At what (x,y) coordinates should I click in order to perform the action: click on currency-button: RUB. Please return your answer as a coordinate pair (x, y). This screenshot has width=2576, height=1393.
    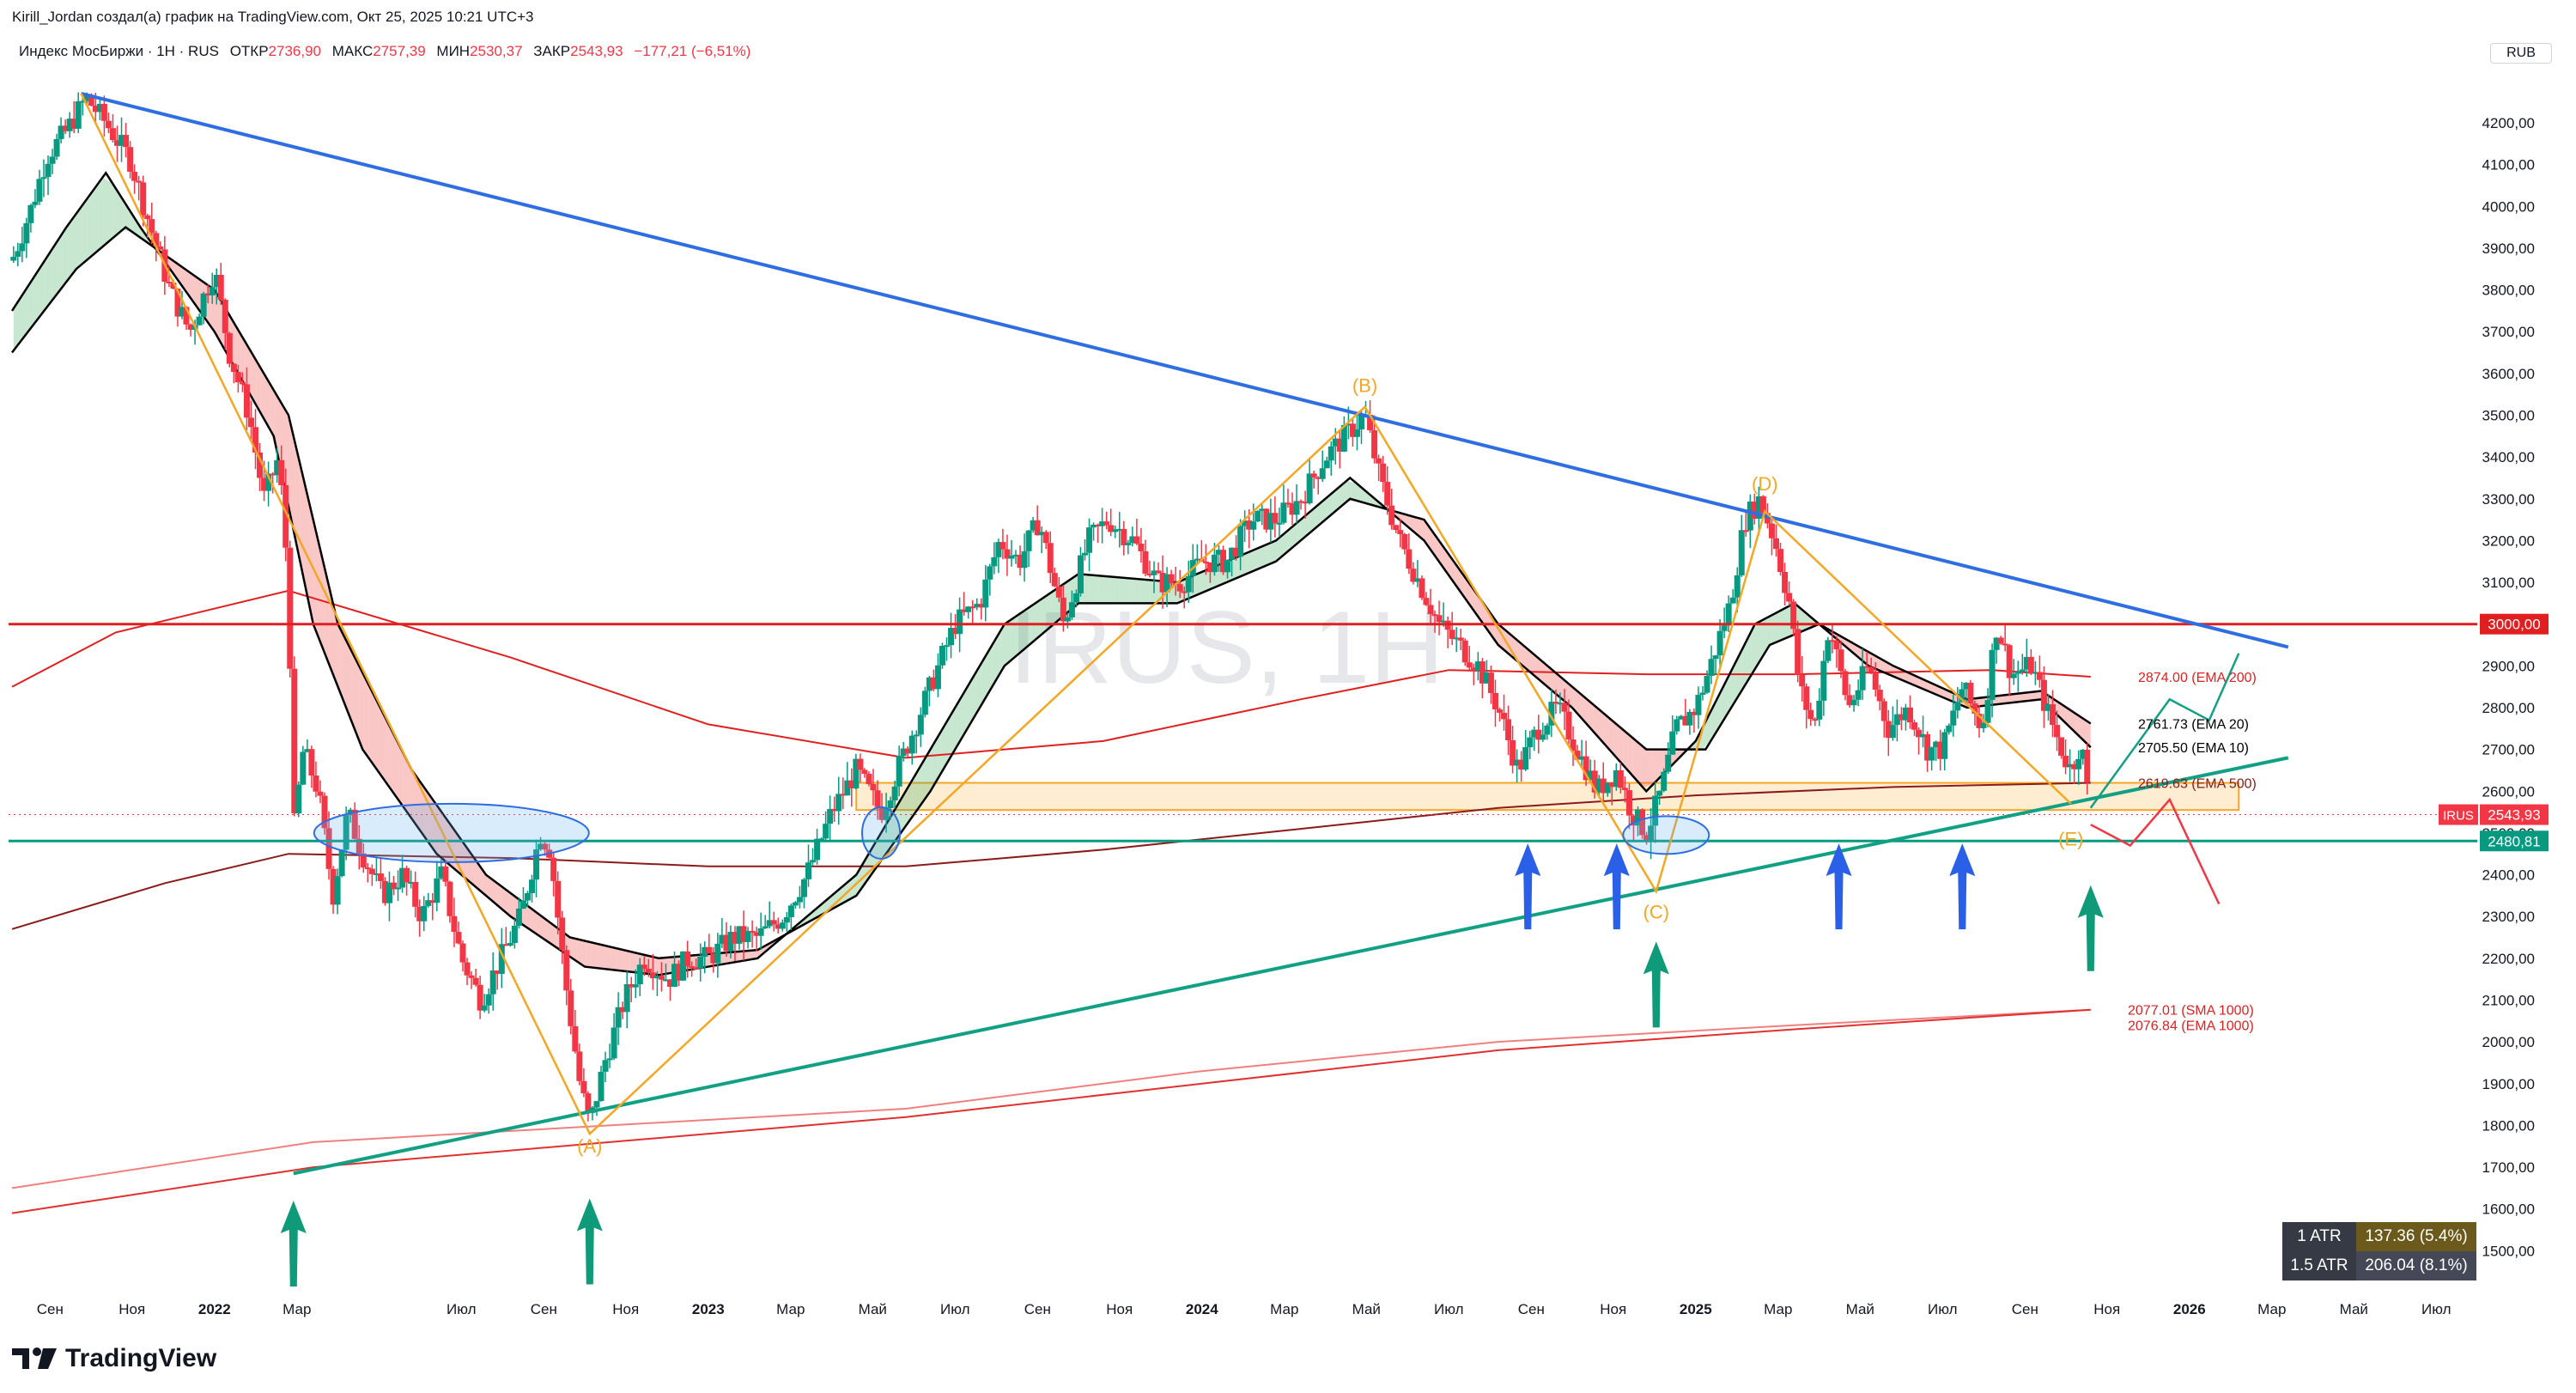
    Looking at the image, I should click on (2521, 54).